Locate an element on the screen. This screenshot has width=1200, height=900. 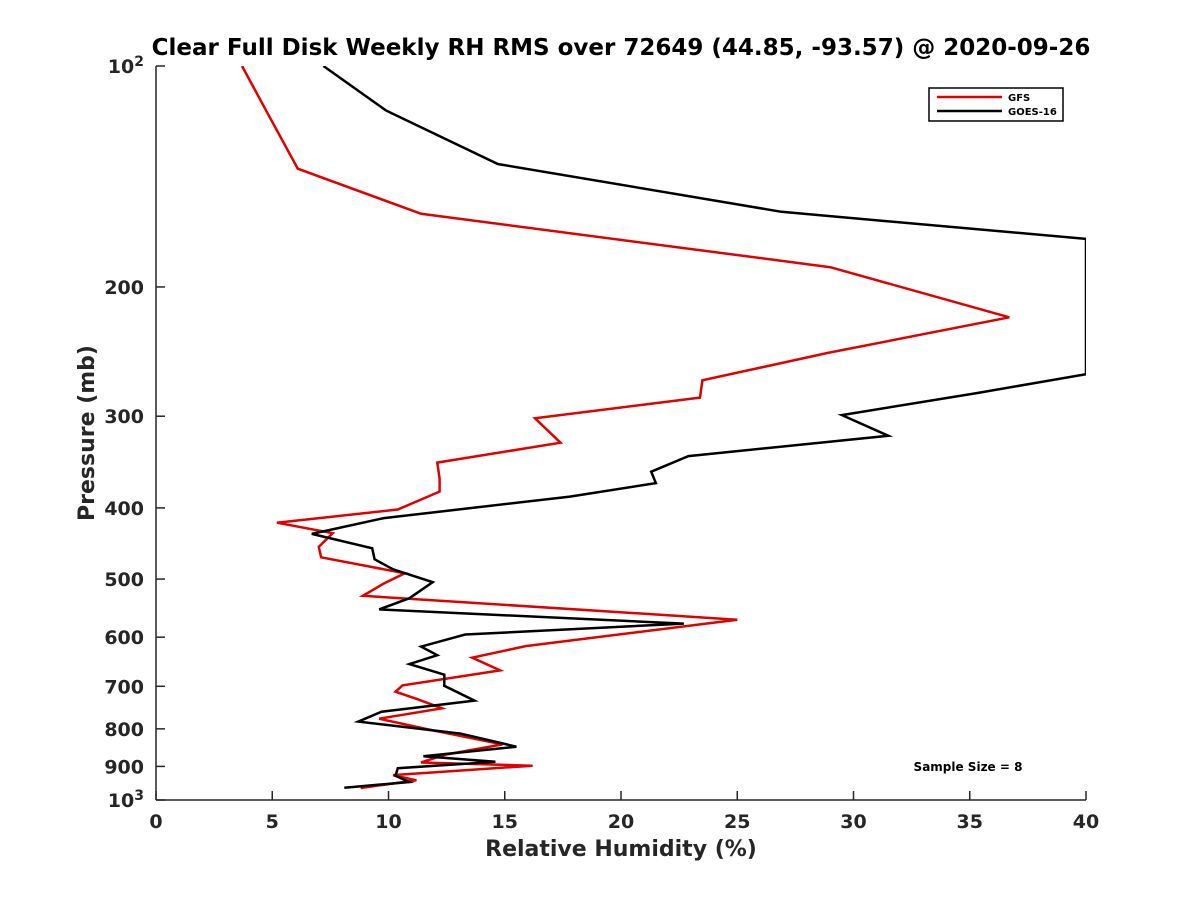
y-tick-label: 600 is located at coordinates (124, 638).